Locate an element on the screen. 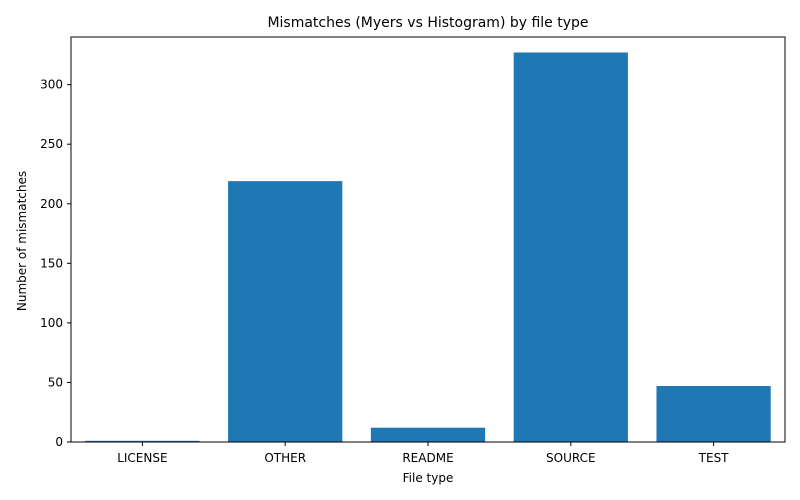 This screenshot has width=800, height=500. y-axis-label: Number of mismatches is located at coordinates (22, 241).